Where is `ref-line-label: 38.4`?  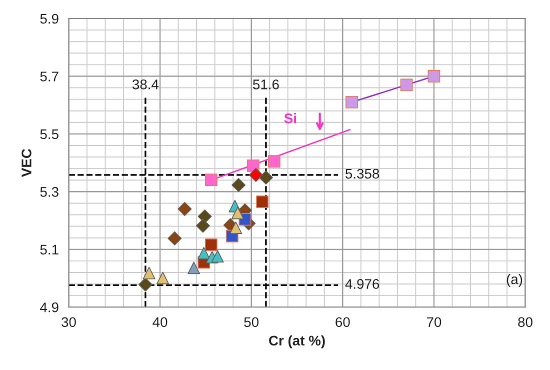
ref-line-label: 38.4 is located at coordinates (145, 85).